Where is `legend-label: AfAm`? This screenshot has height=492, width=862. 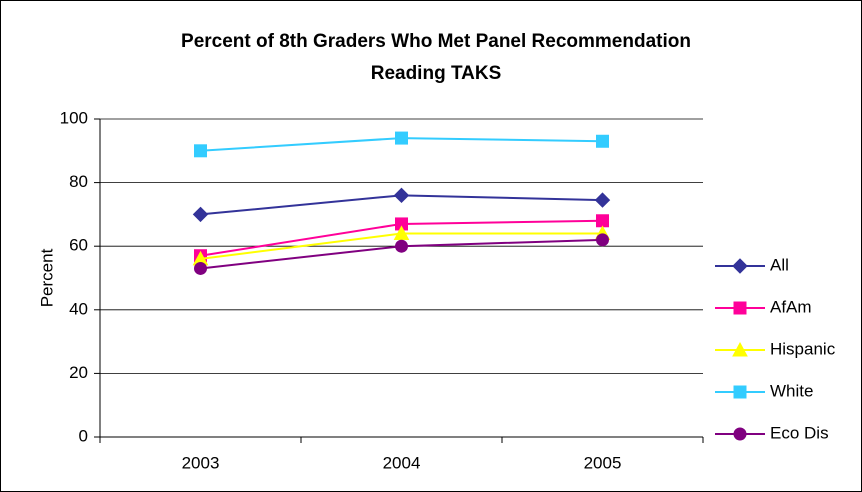 legend-label: AfAm is located at coordinates (791, 306).